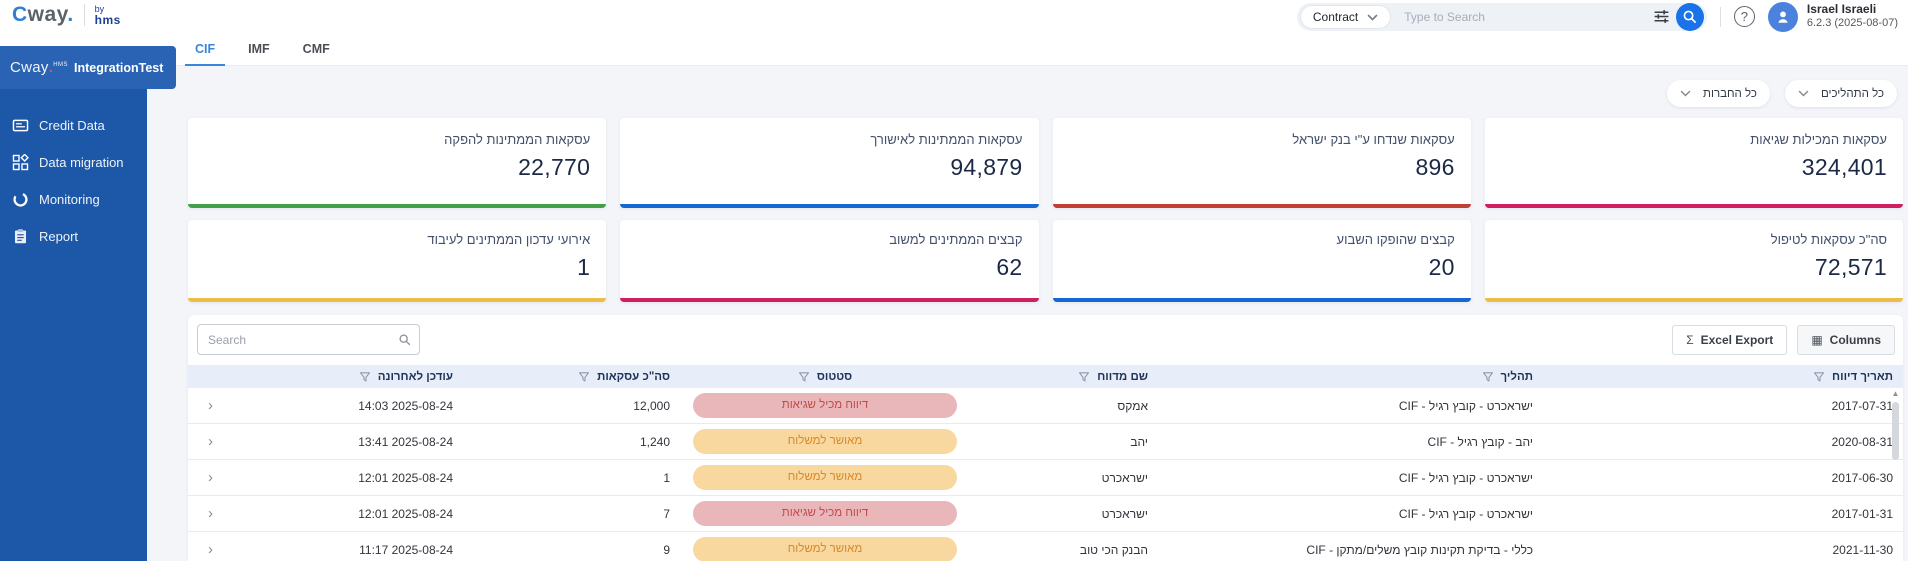 The height and width of the screenshot is (561, 1908). I want to click on stat-card: קבצים הממתינים למשוב 62, so click(829, 261).